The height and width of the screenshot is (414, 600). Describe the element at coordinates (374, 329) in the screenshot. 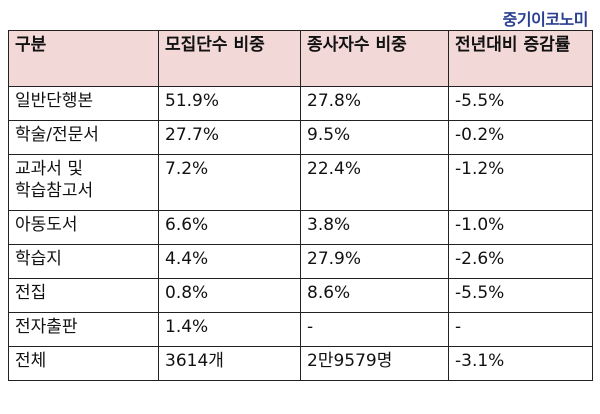

I see `cell-employee-share: -` at that location.